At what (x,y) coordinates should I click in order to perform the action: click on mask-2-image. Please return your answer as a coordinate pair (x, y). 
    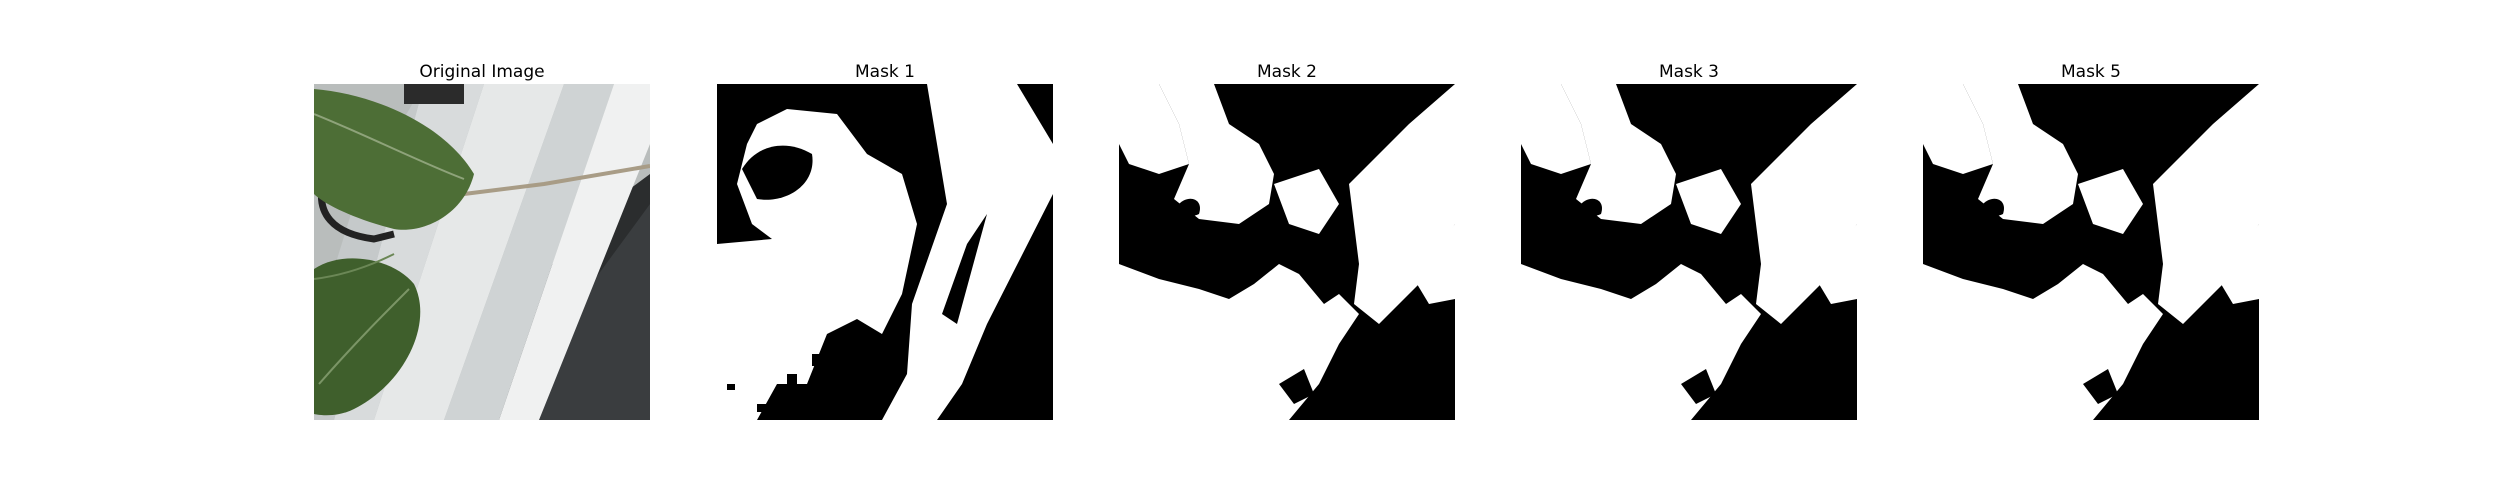
    Looking at the image, I should click on (1287, 252).